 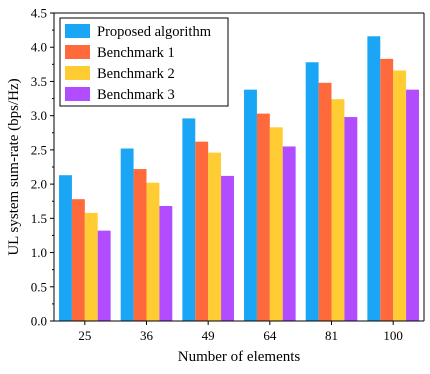 What do you see at coordinates (39, 47) in the screenshot?
I see `y-tick-label-4.0: 4.0` at bounding box center [39, 47].